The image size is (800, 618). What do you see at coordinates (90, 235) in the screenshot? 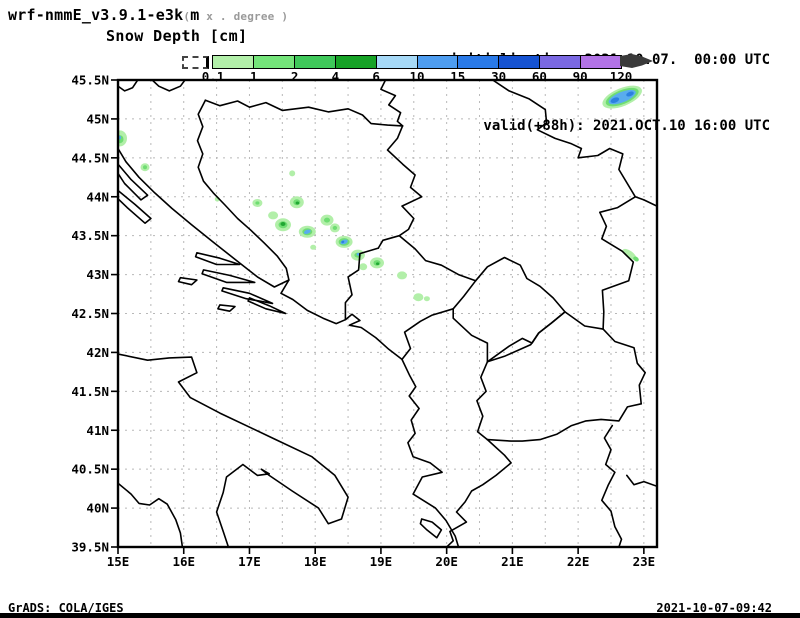
I see `lat-label-43.5N: 43.5N` at bounding box center [90, 235].